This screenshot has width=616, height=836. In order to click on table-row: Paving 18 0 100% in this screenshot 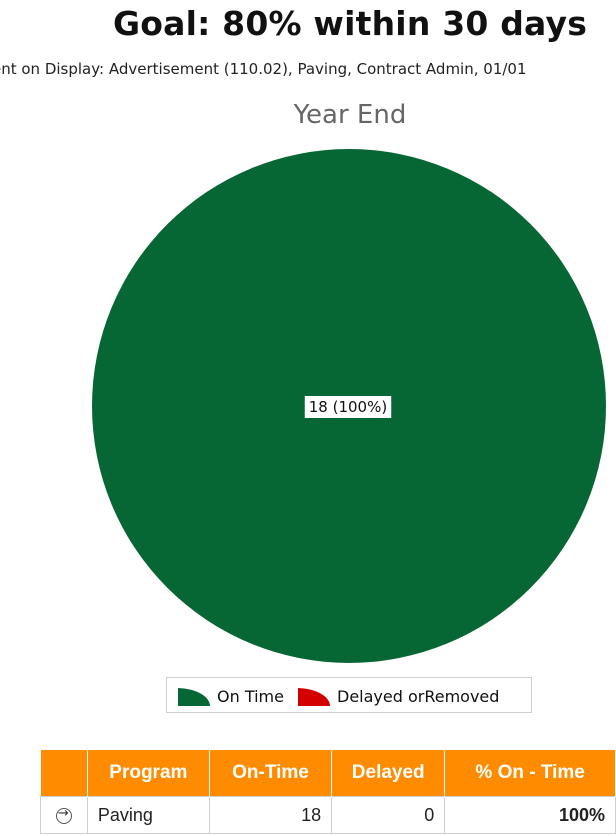, I will do `click(328, 815)`.